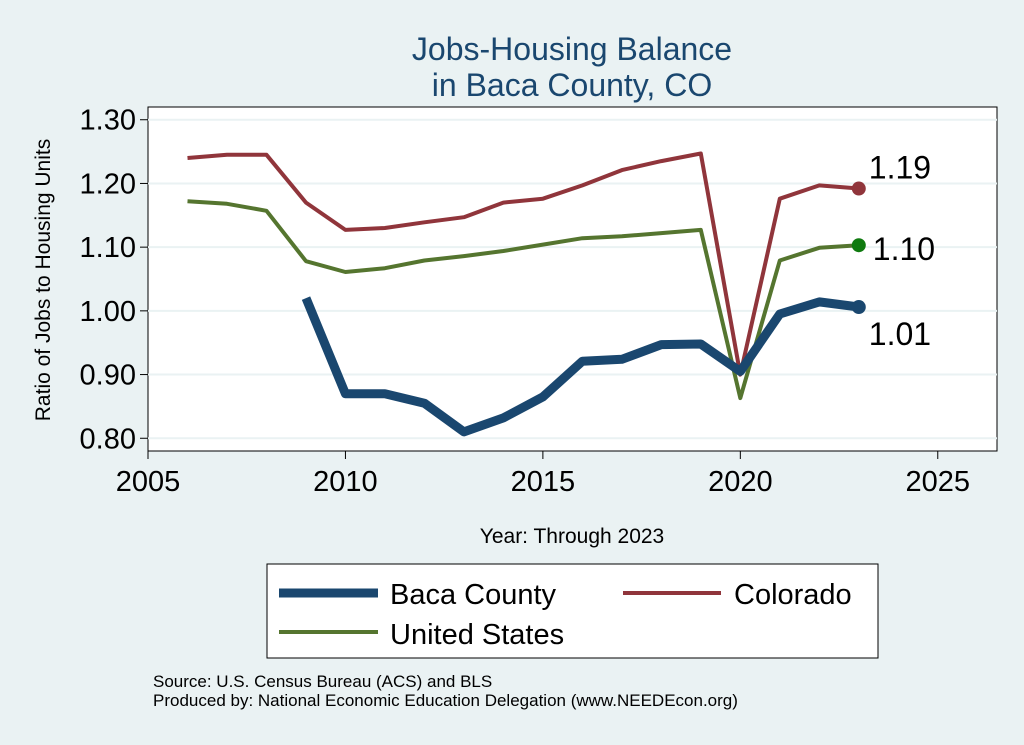 Image resolution: width=1024 pixels, height=745 pixels. Describe the element at coordinates (572, 536) in the screenshot. I see `x-axis-label: Year: Through 2023` at that location.